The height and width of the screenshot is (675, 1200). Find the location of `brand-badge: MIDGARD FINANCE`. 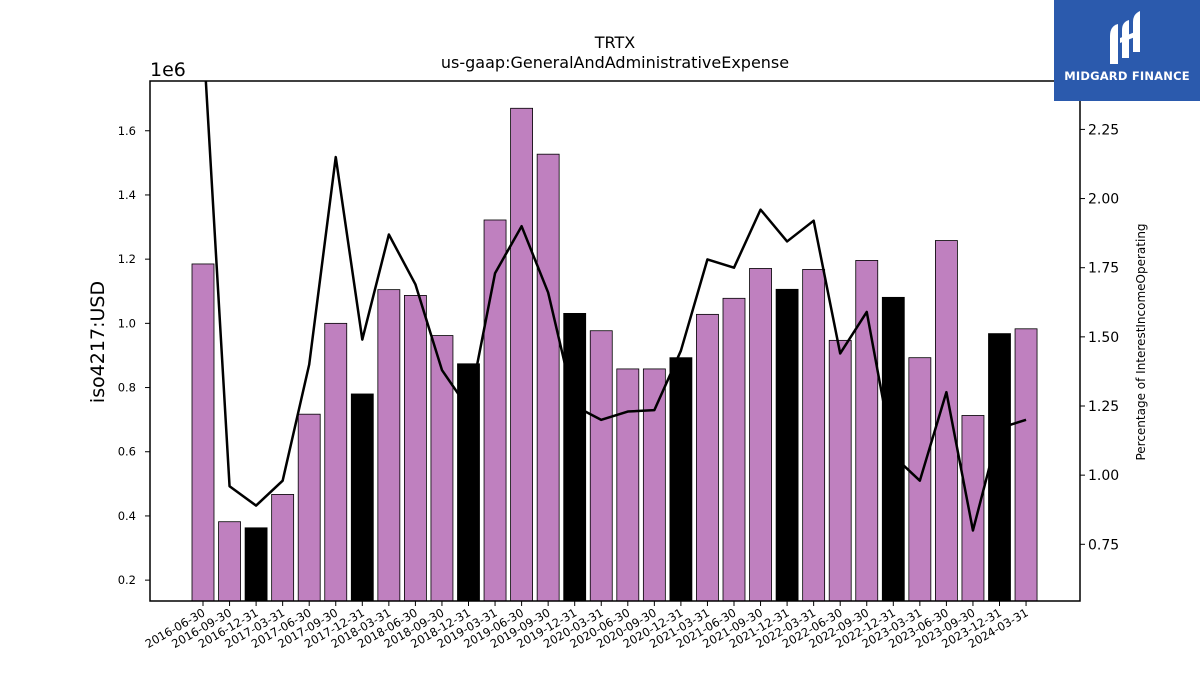

brand-badge: MIDGARD FINANCE is located at coordinates (1127, 50).